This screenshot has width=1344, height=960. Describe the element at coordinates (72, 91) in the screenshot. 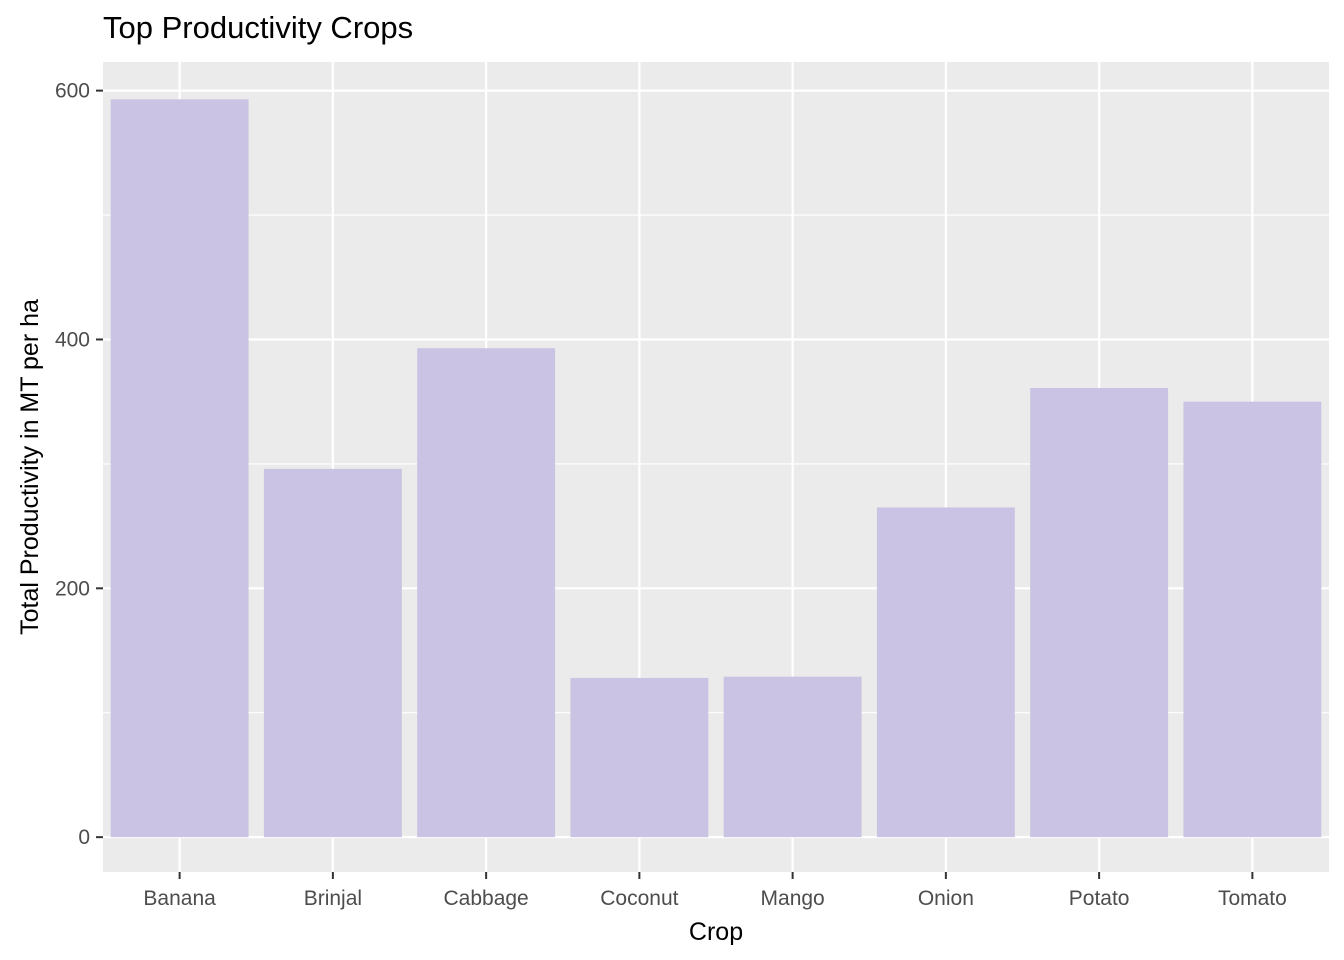

I see `y-tick-label: 600` at that location.